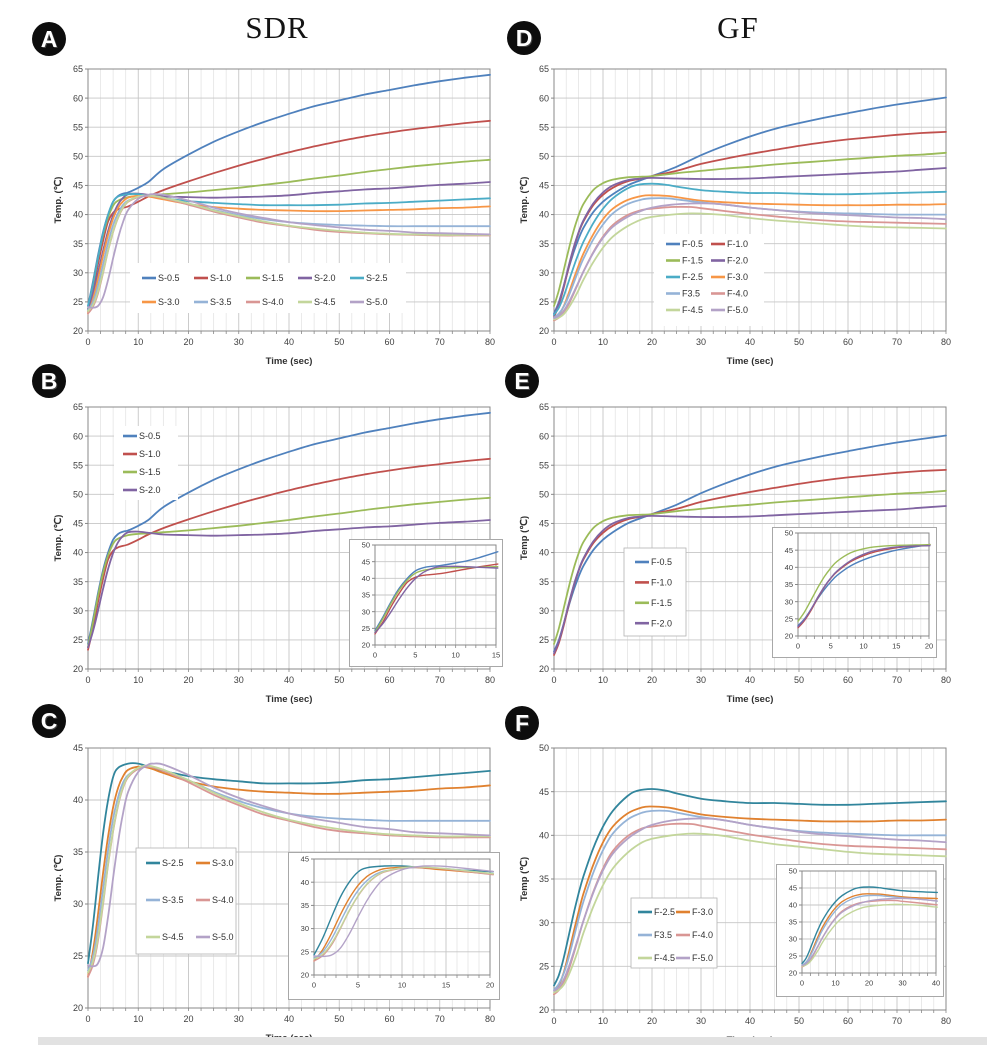 The height and width of the screenshot is (1045, 987). What do you see at coordinates (738, 27) in the screenshot?
I see `column-title-gf: GF` at bounding box center [738, 27].